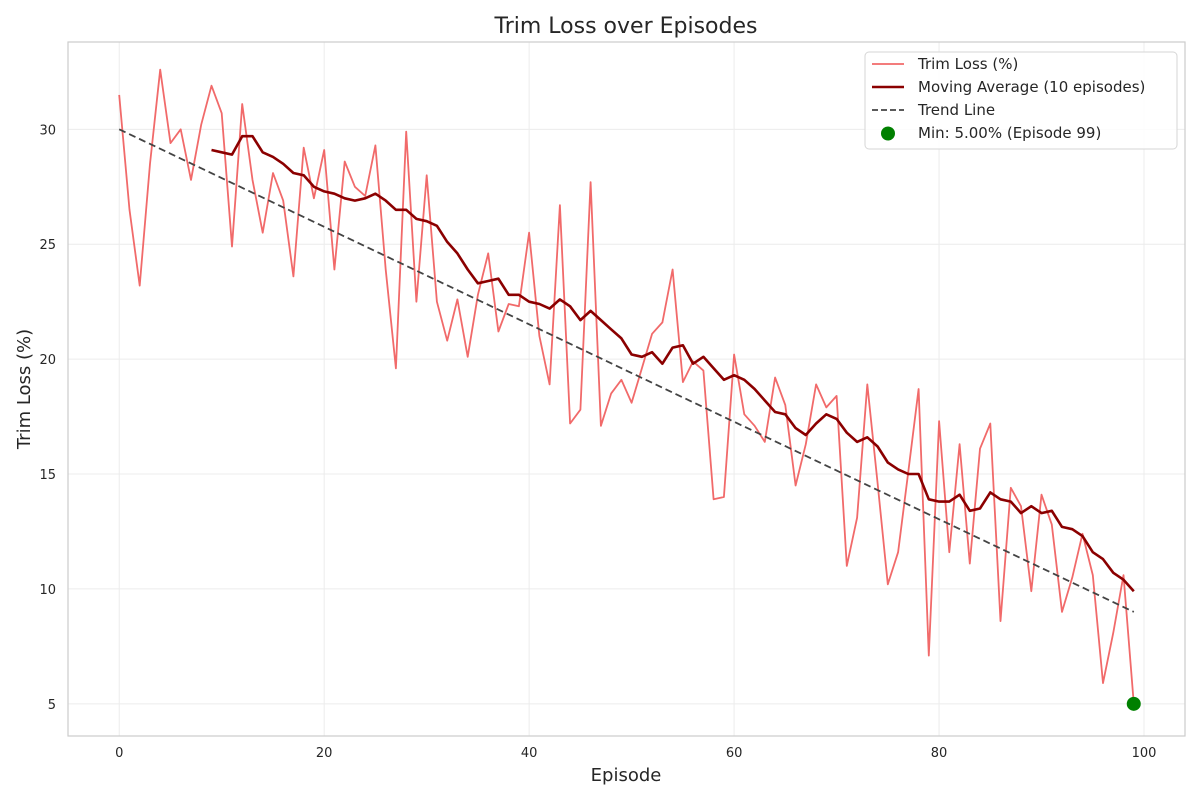 This screenshot has width=1200, height=800. Describe the element at coordinates (956, 110) in the screenshot. I see `legend-label-2: Trend Line` at that location.